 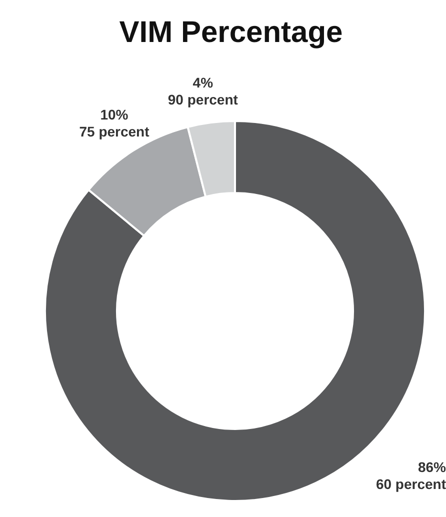 I want to click on data-label: 86%, so click(x=432, y=467).